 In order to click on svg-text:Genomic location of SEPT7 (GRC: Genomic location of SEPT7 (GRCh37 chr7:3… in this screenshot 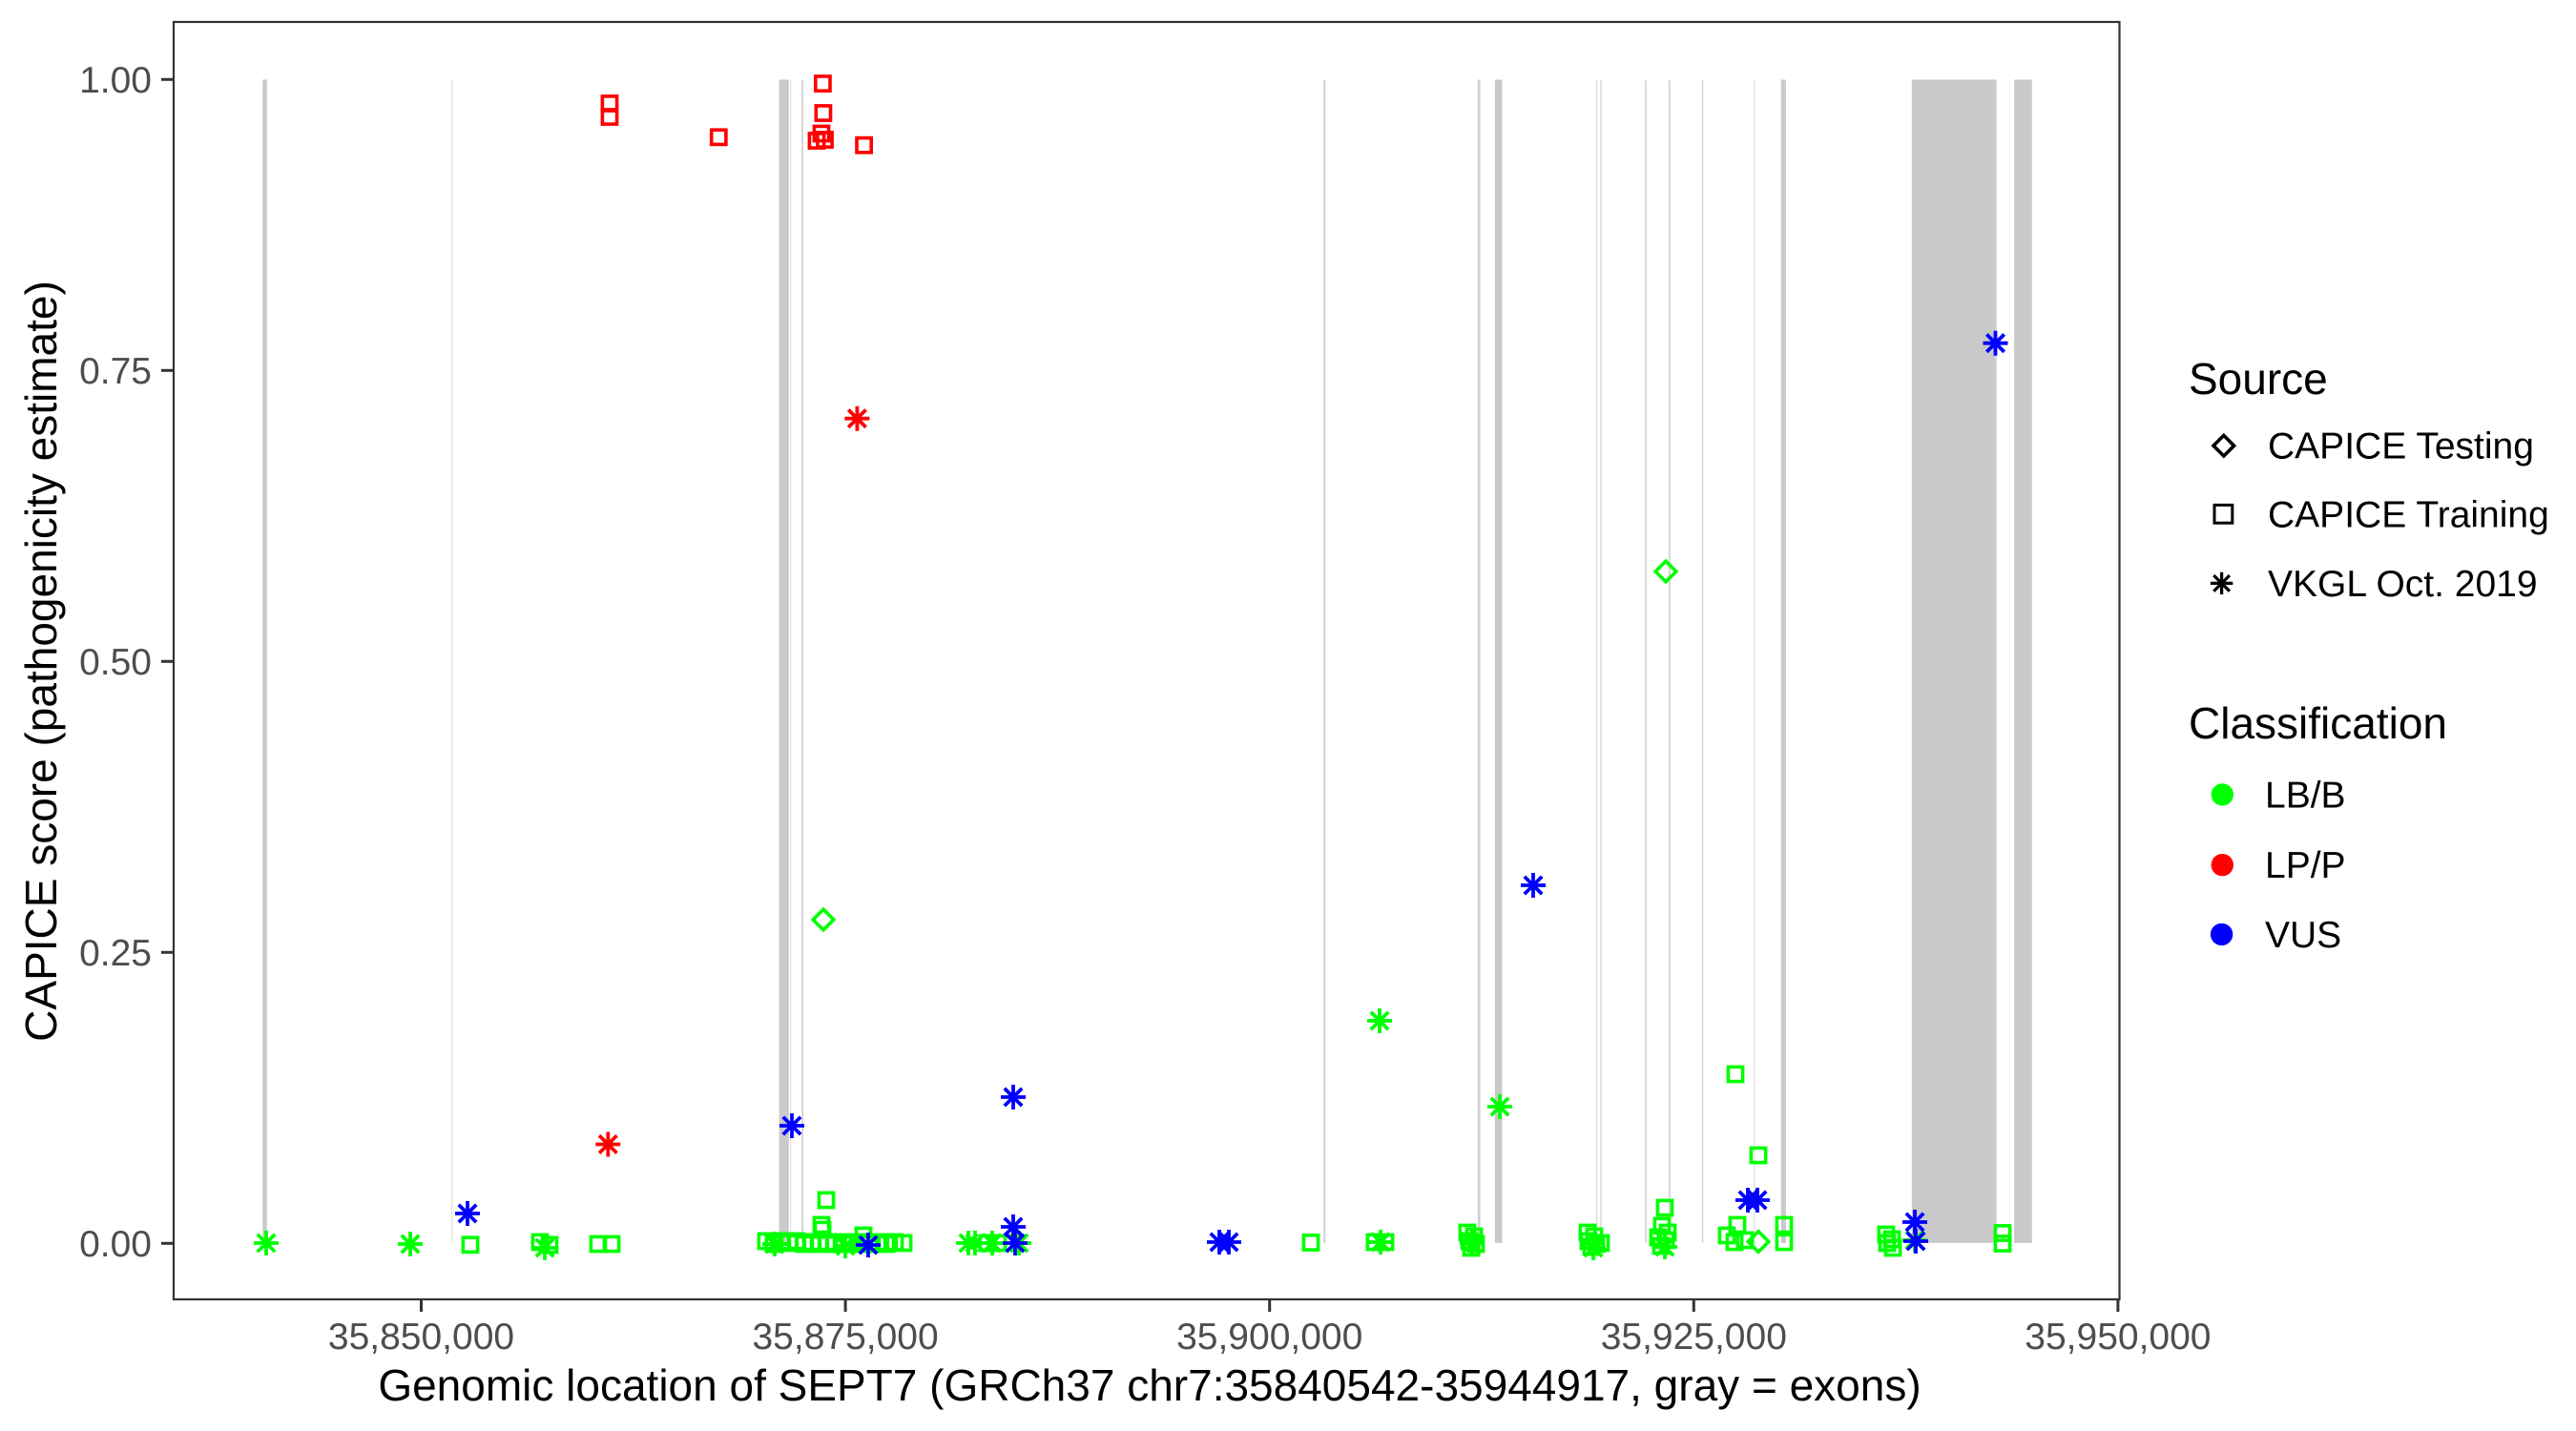, I will do `click(1149, 1385)`.